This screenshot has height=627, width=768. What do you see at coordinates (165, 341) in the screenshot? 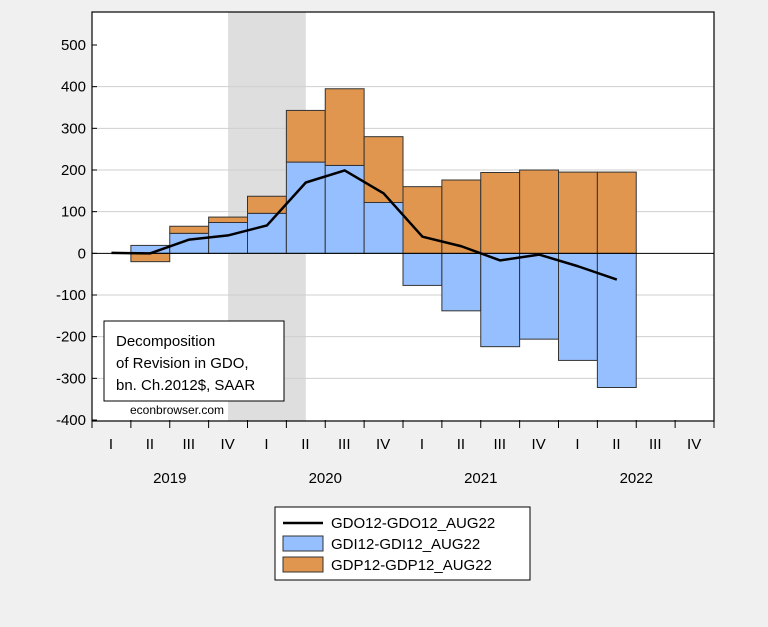
I see `annotation-line-1: Decomposition` at bounding box center [165, 341].